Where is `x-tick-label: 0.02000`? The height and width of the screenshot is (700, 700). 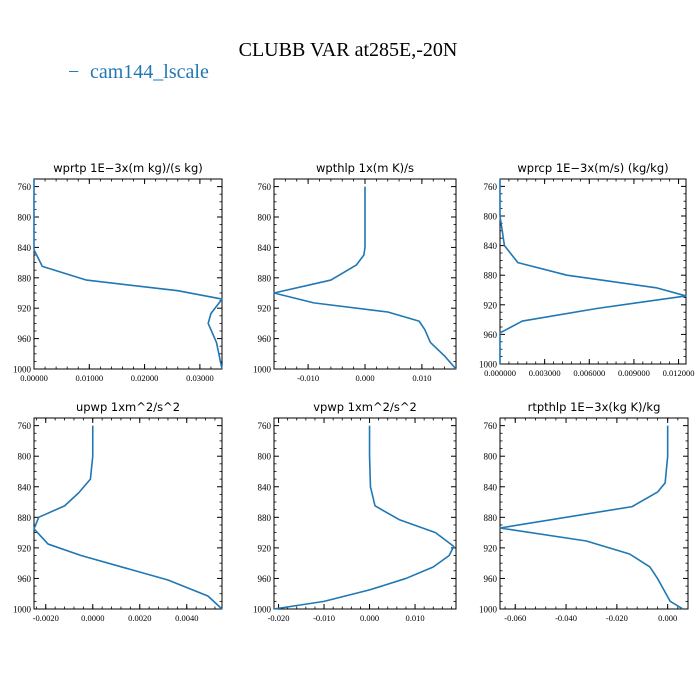
x-tick-label: 0.02000 is located at coordinates (145, 378).